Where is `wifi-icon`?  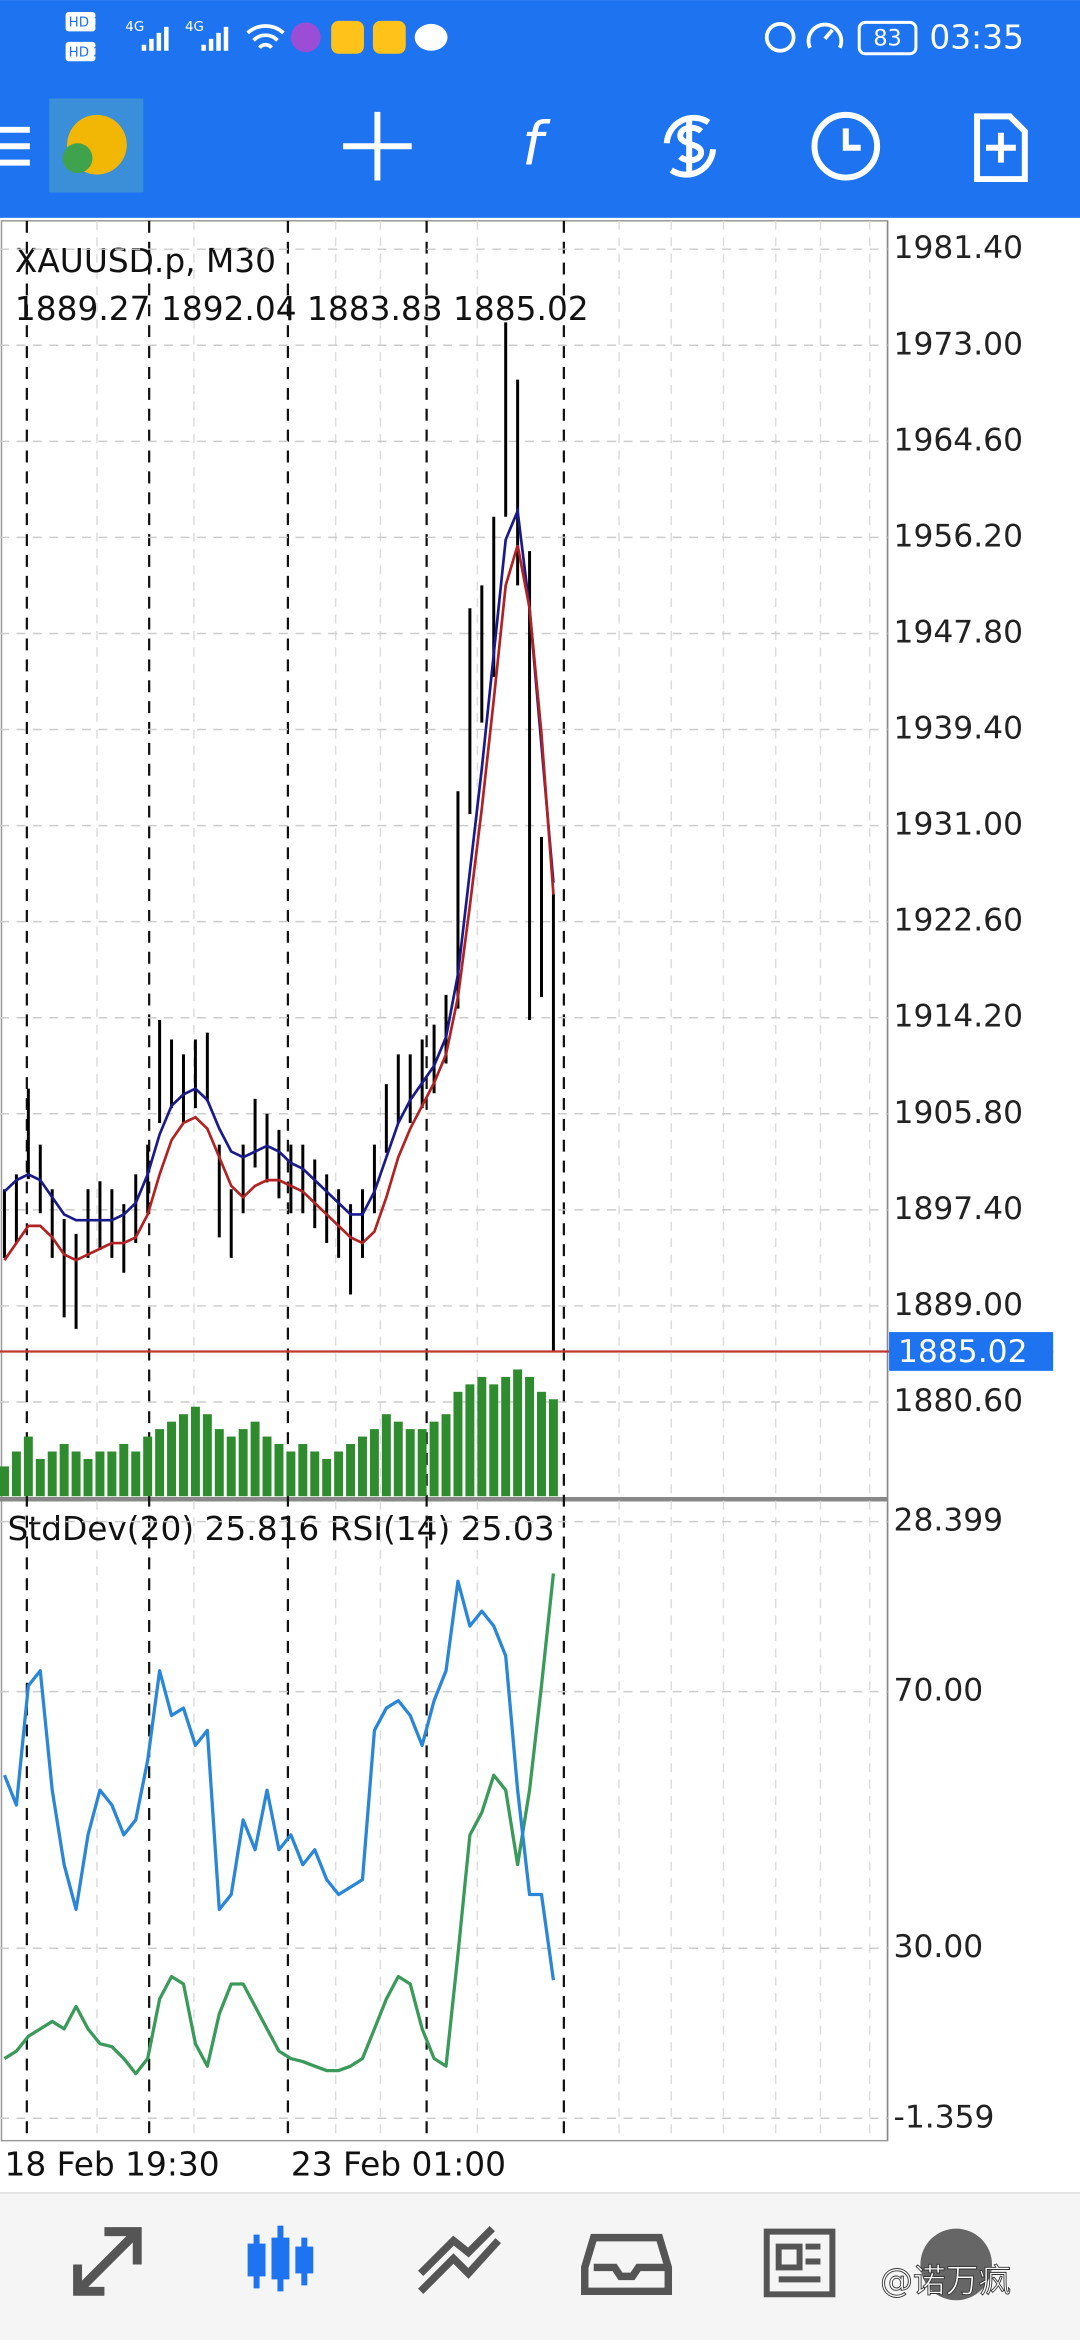
wifi-icon is located at coordinates (265, 37).